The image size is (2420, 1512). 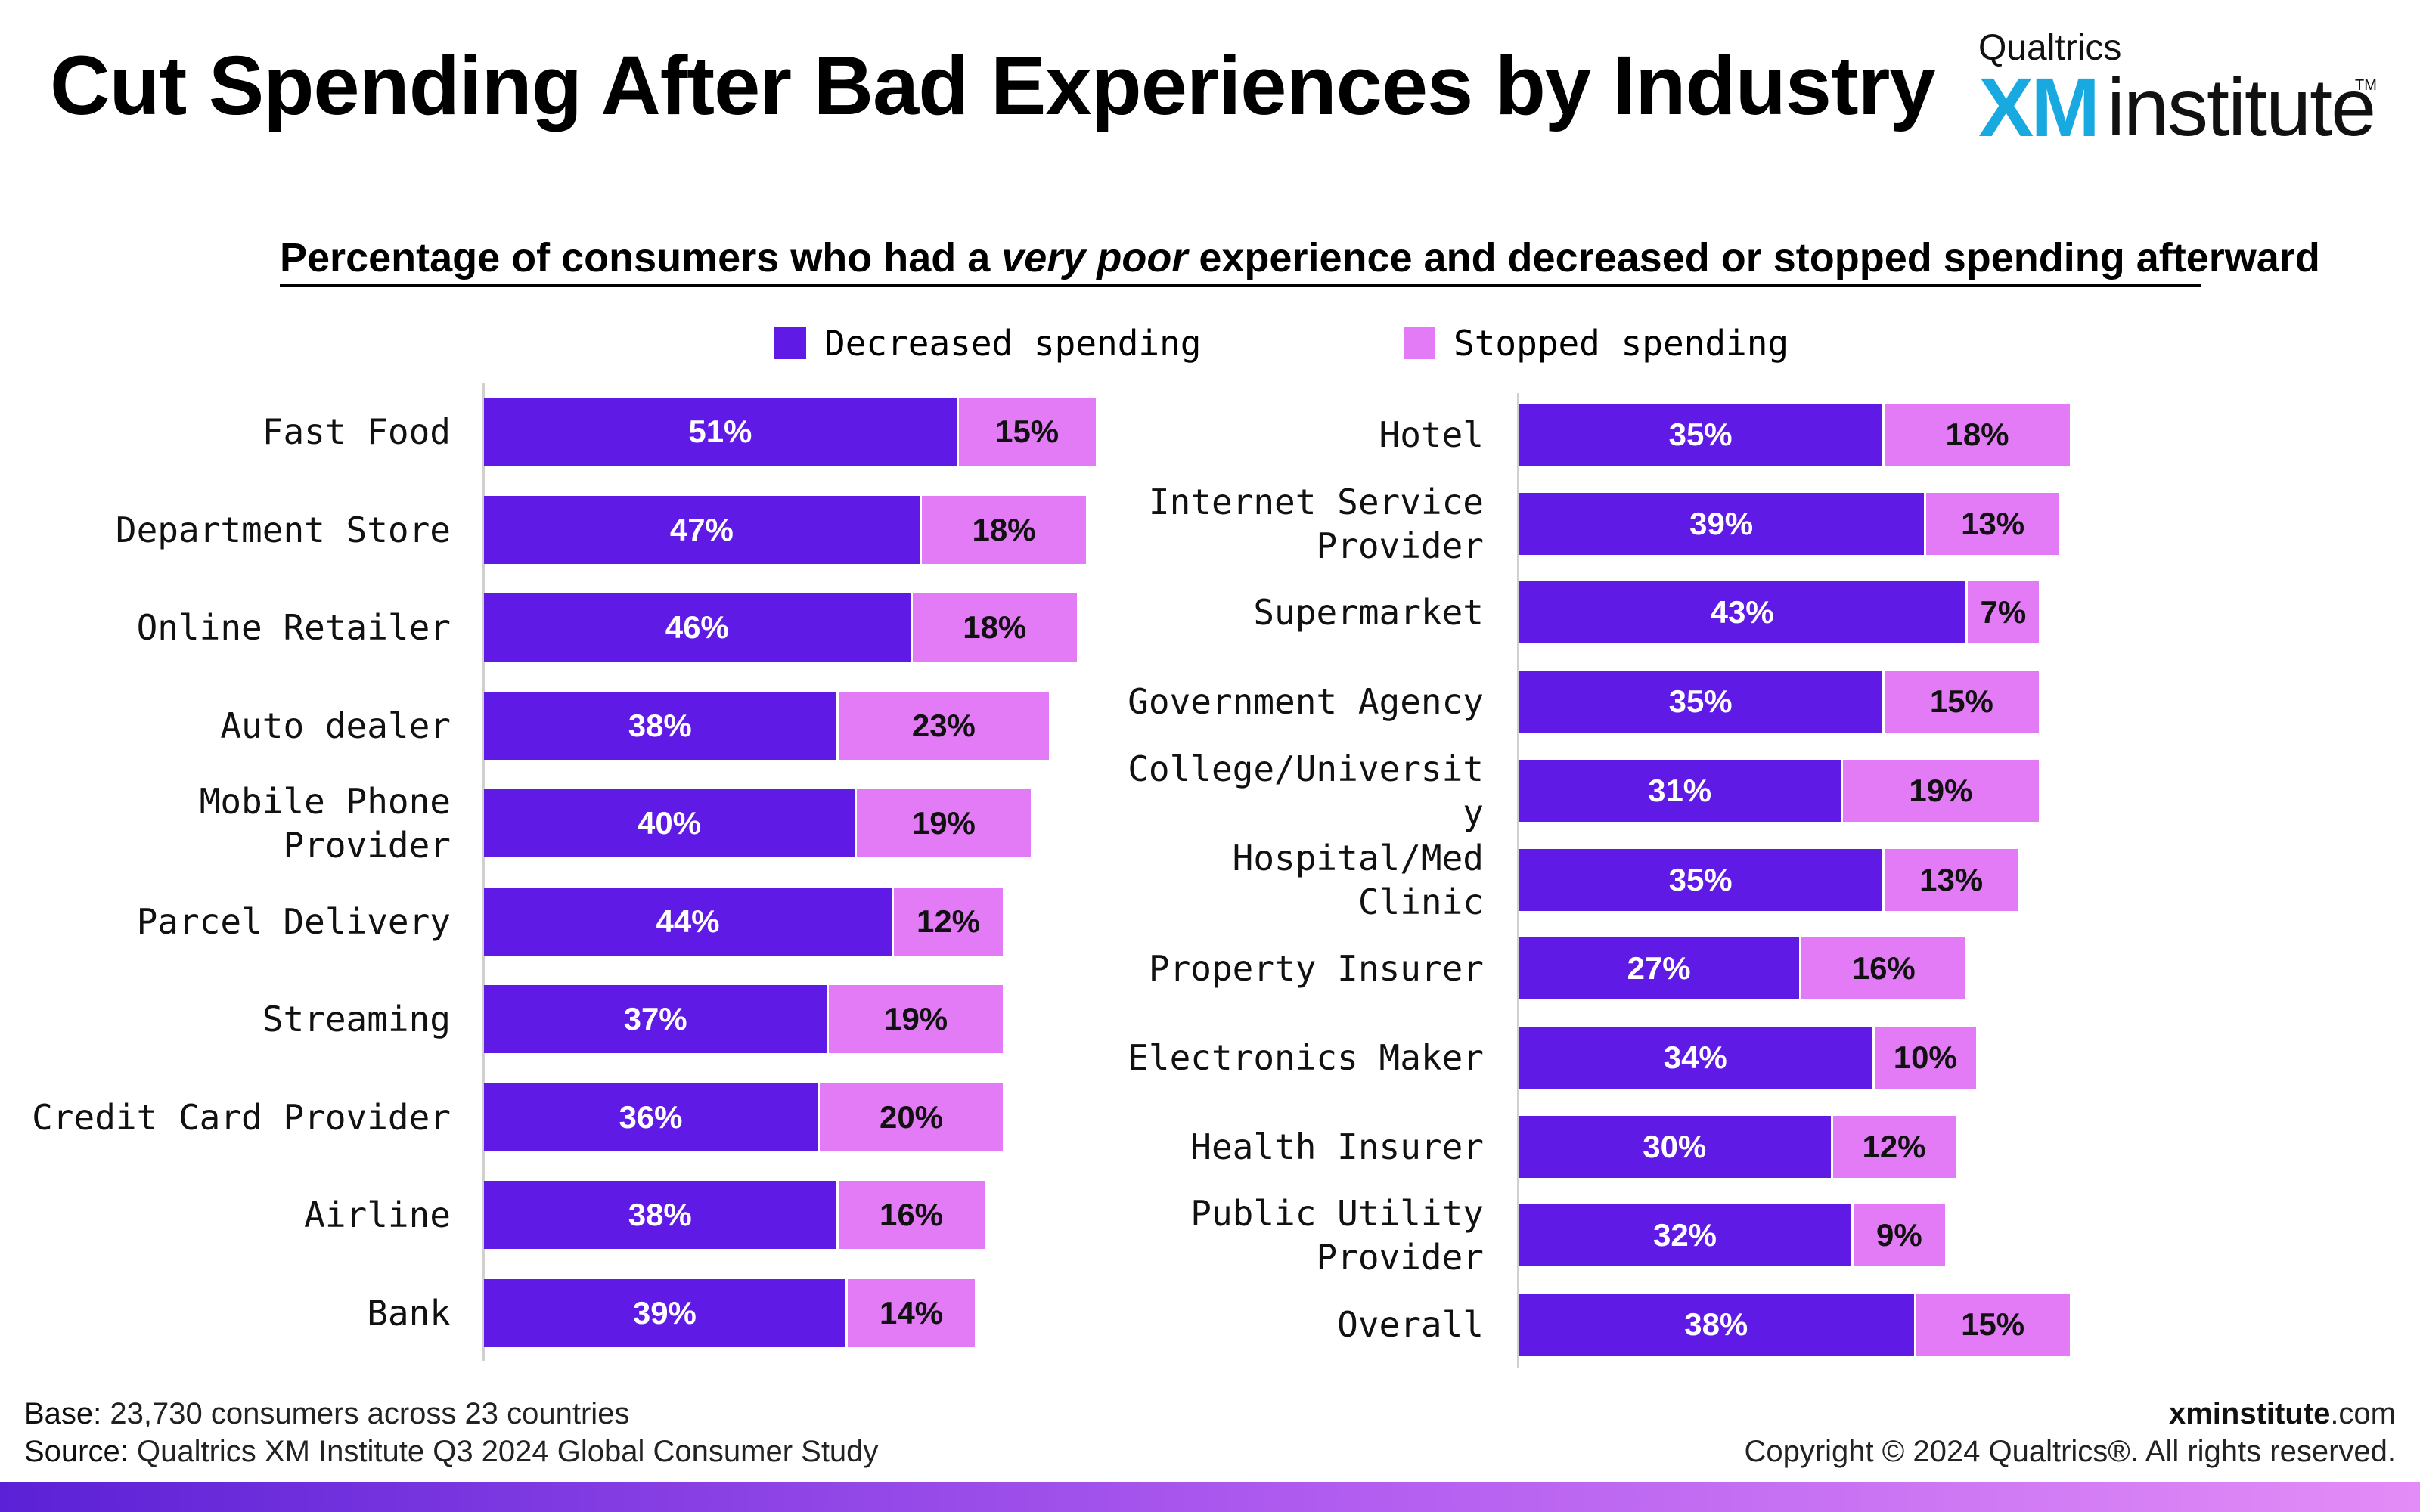 I want to click on bar-stopped: 20%, so click(x=910, y=1117).